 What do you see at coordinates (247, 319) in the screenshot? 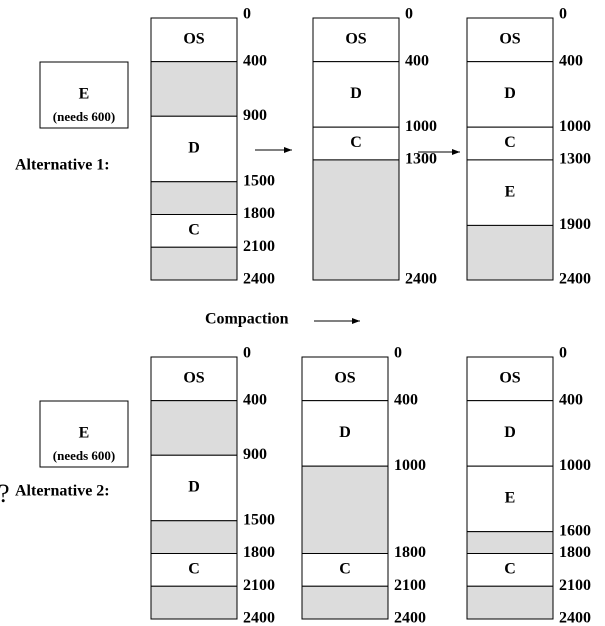
I see `compaction-label: Compaction` at bounding box center [247, 319].